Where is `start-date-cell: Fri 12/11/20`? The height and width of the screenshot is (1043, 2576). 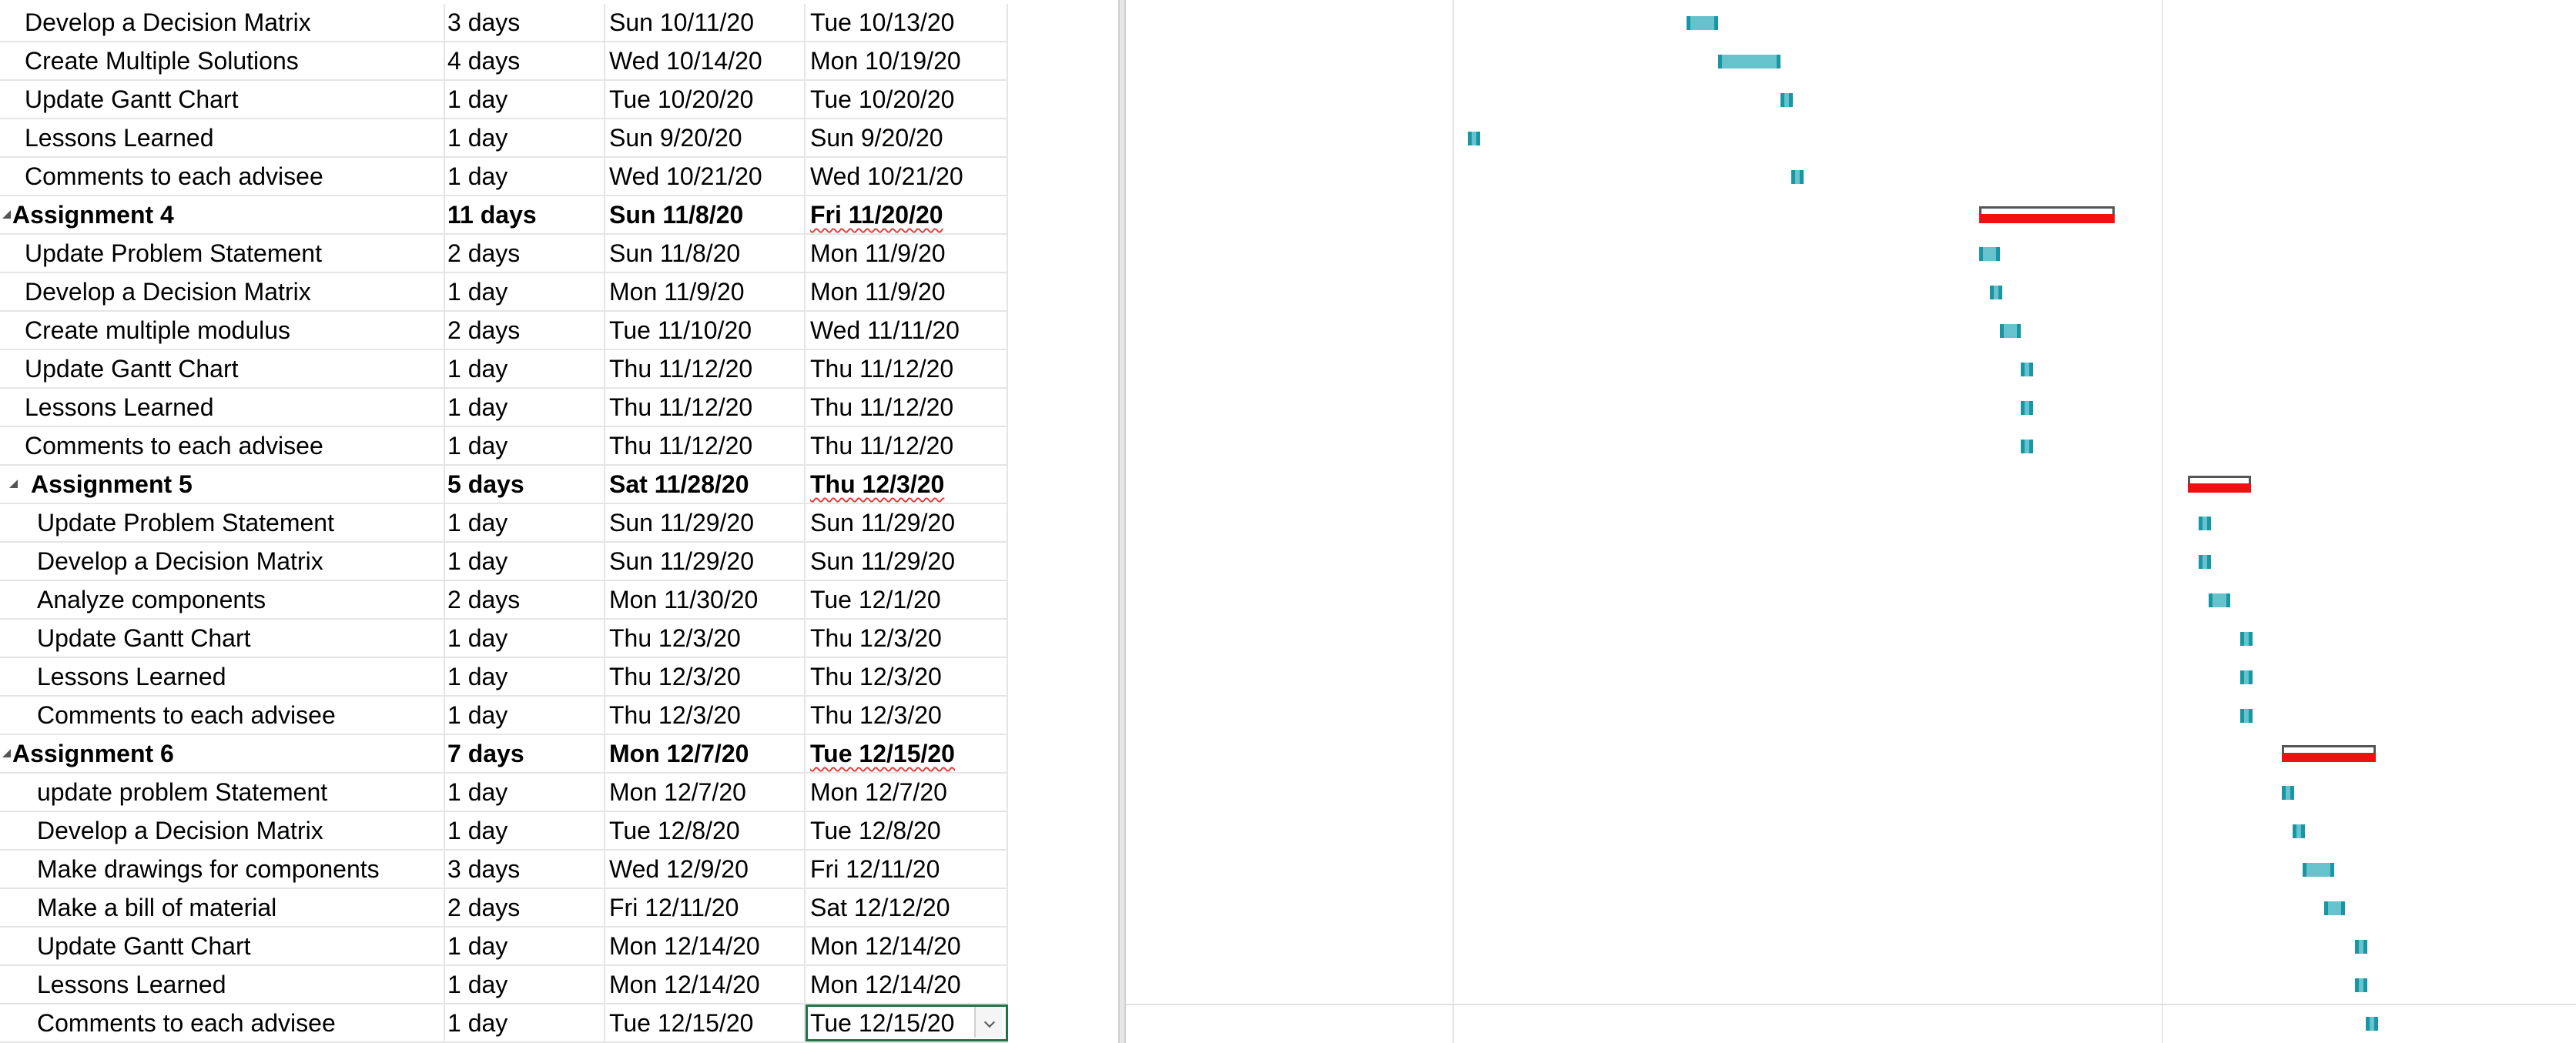
start-date-cell: Fri 12/11/20 is located at coordinates (705, 907).